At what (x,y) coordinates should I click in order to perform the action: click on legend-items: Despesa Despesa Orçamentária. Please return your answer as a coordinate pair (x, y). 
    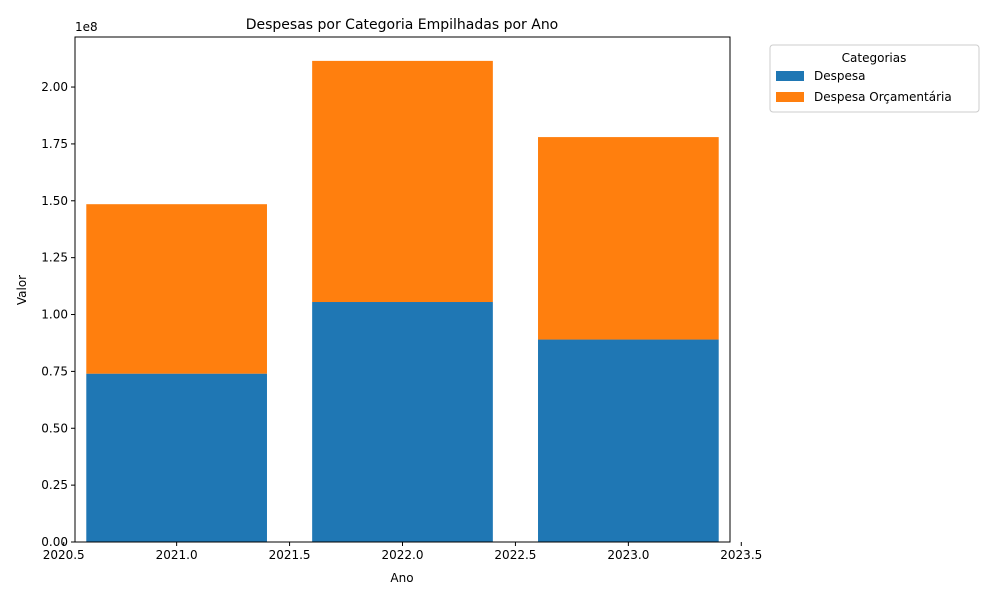
    Looking at the image, I should click on (864, 86).